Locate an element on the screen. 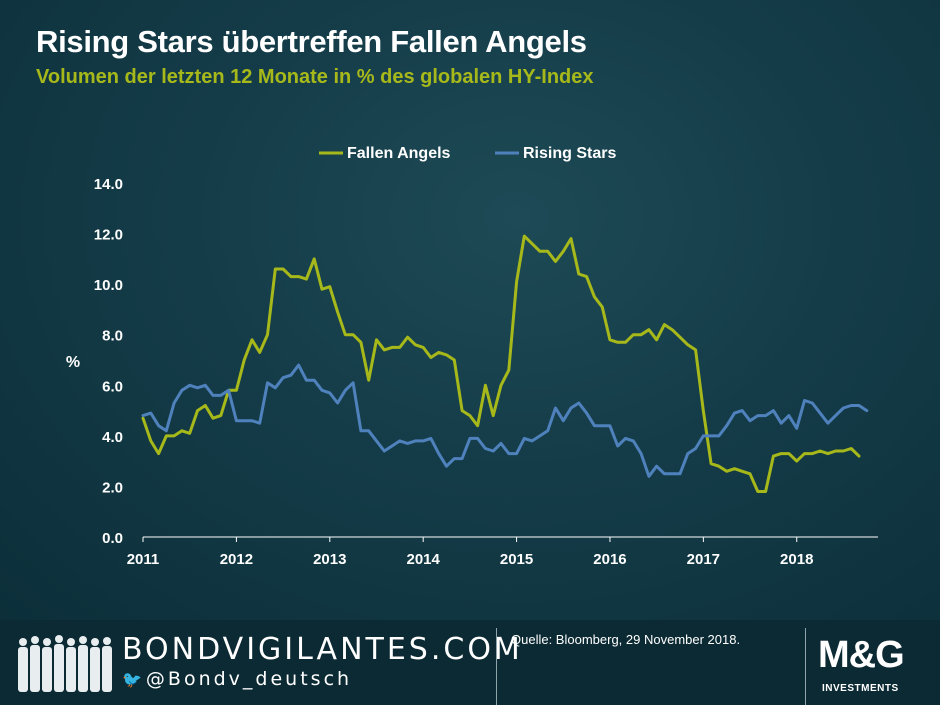 This screenshot has height=705, width=940. twitter-bird-icon: 🐦 is located at coordinates (132, 679).